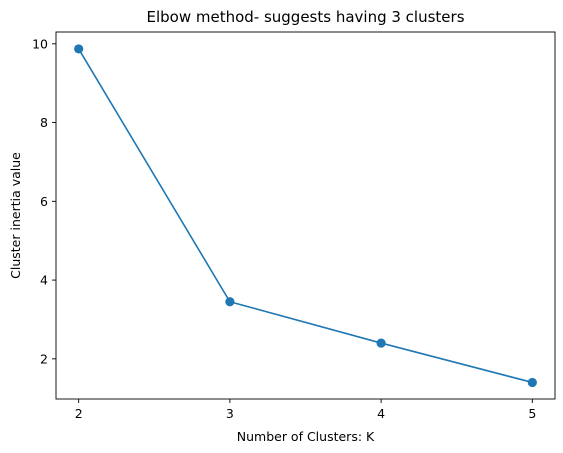 This screenshot has width=563, height=453. Describe the element at coordinates (44, 201) in the screenshot. I see `y-tick-label-6: 6` at that location.